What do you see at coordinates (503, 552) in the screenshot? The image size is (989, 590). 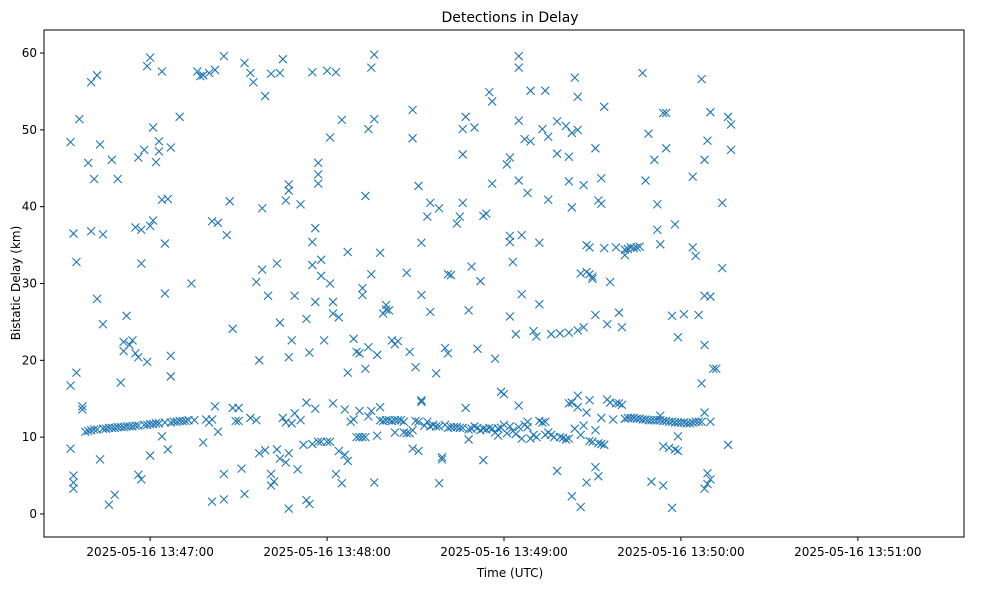 I see `x-tick-label: 2025-05-16 13:49:00` at bounding box center [503, 552].